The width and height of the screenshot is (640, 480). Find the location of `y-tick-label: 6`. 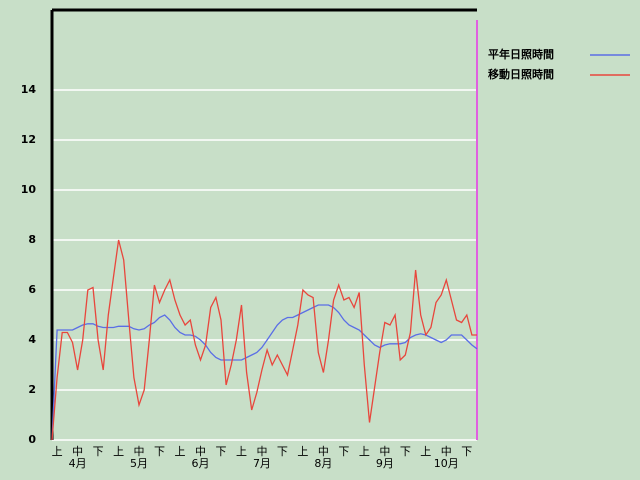

y-tick-label: 6 is located at coordinates (32, 289).